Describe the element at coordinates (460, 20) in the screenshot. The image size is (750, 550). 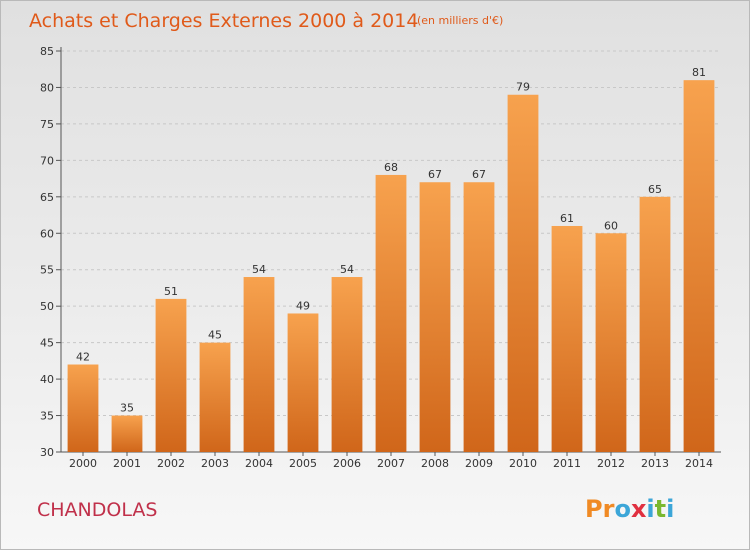
I see `chart-subtitle: (en milliers d'€)` at that location.